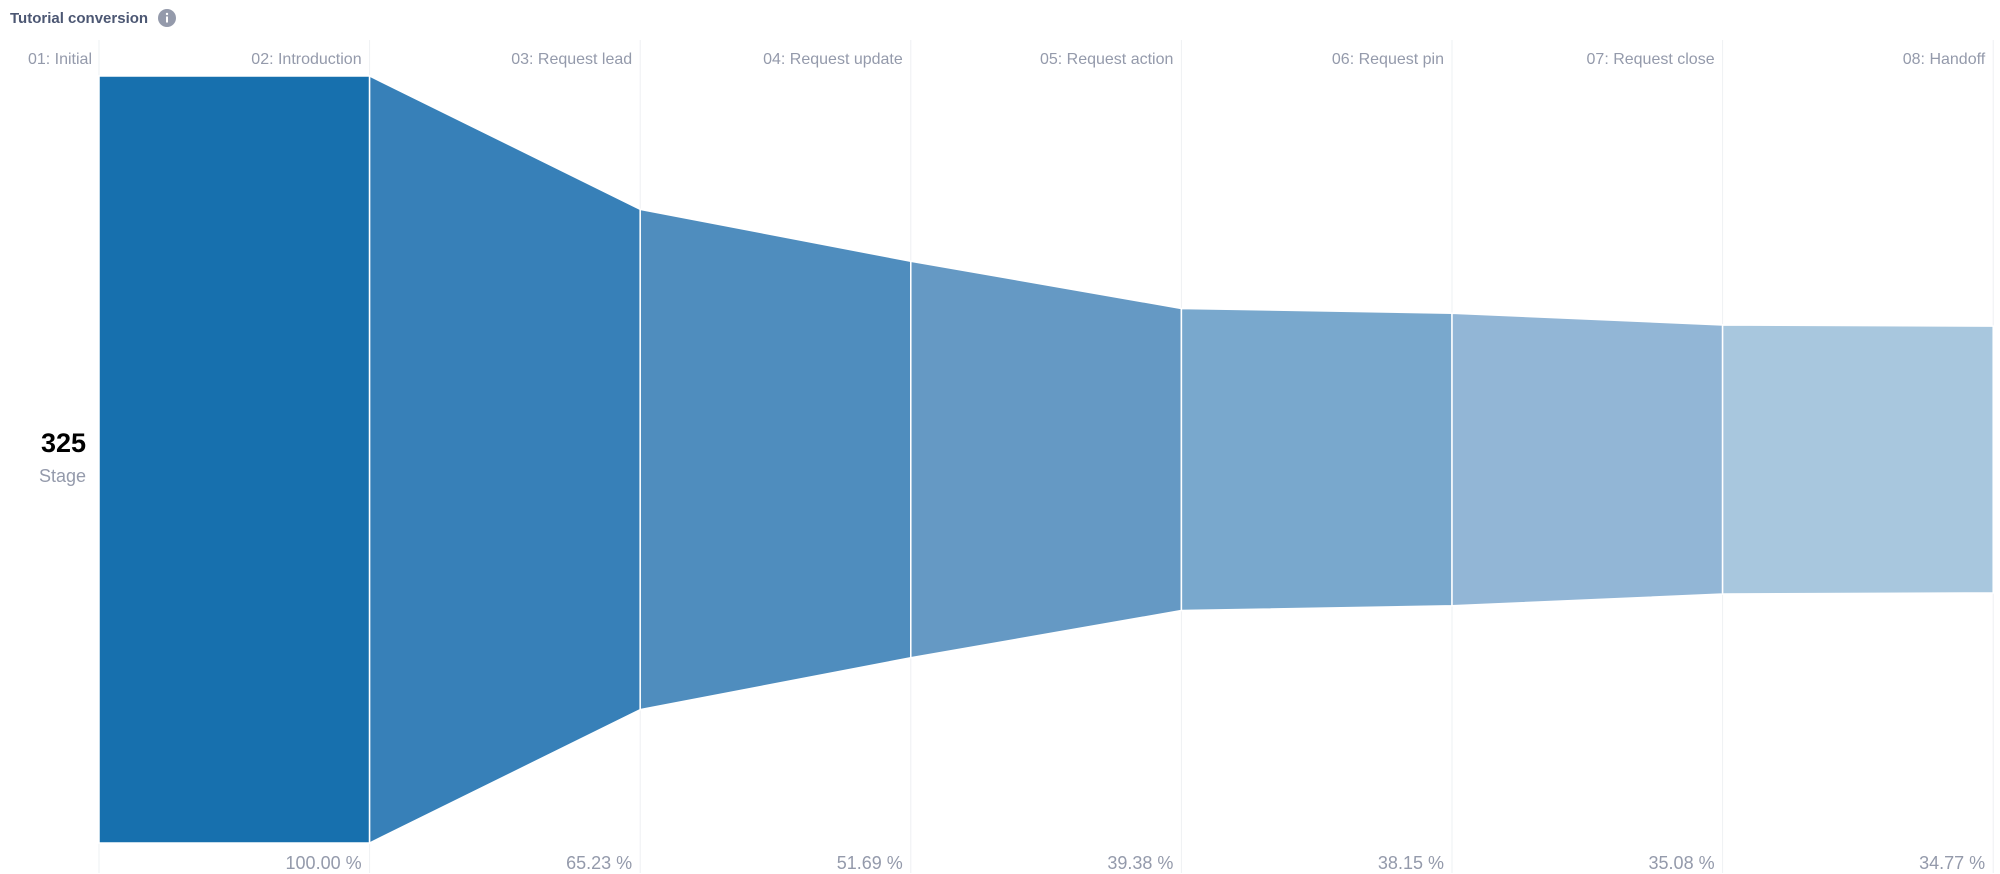 This screenshot has height=874, width=2000. I want to click on step-percent-3: 65.23 %, so click(599, 863).